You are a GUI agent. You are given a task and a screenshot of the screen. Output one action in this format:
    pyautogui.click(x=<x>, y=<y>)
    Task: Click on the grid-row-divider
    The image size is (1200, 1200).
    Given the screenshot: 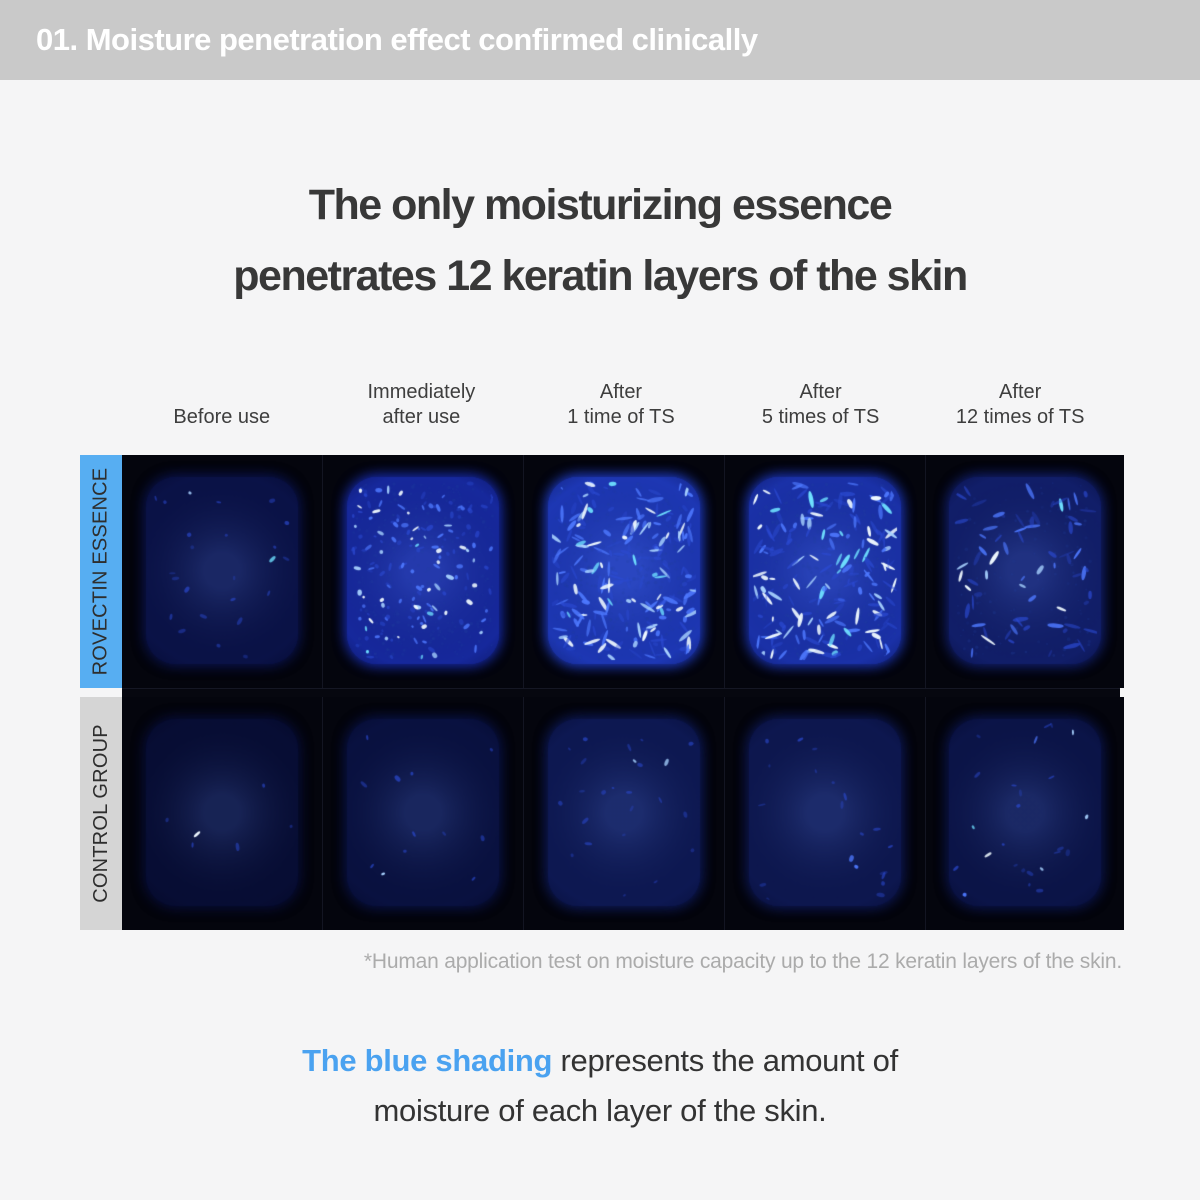 What is the action you would take?
    pyautogui.click(x=621, y=692)
    